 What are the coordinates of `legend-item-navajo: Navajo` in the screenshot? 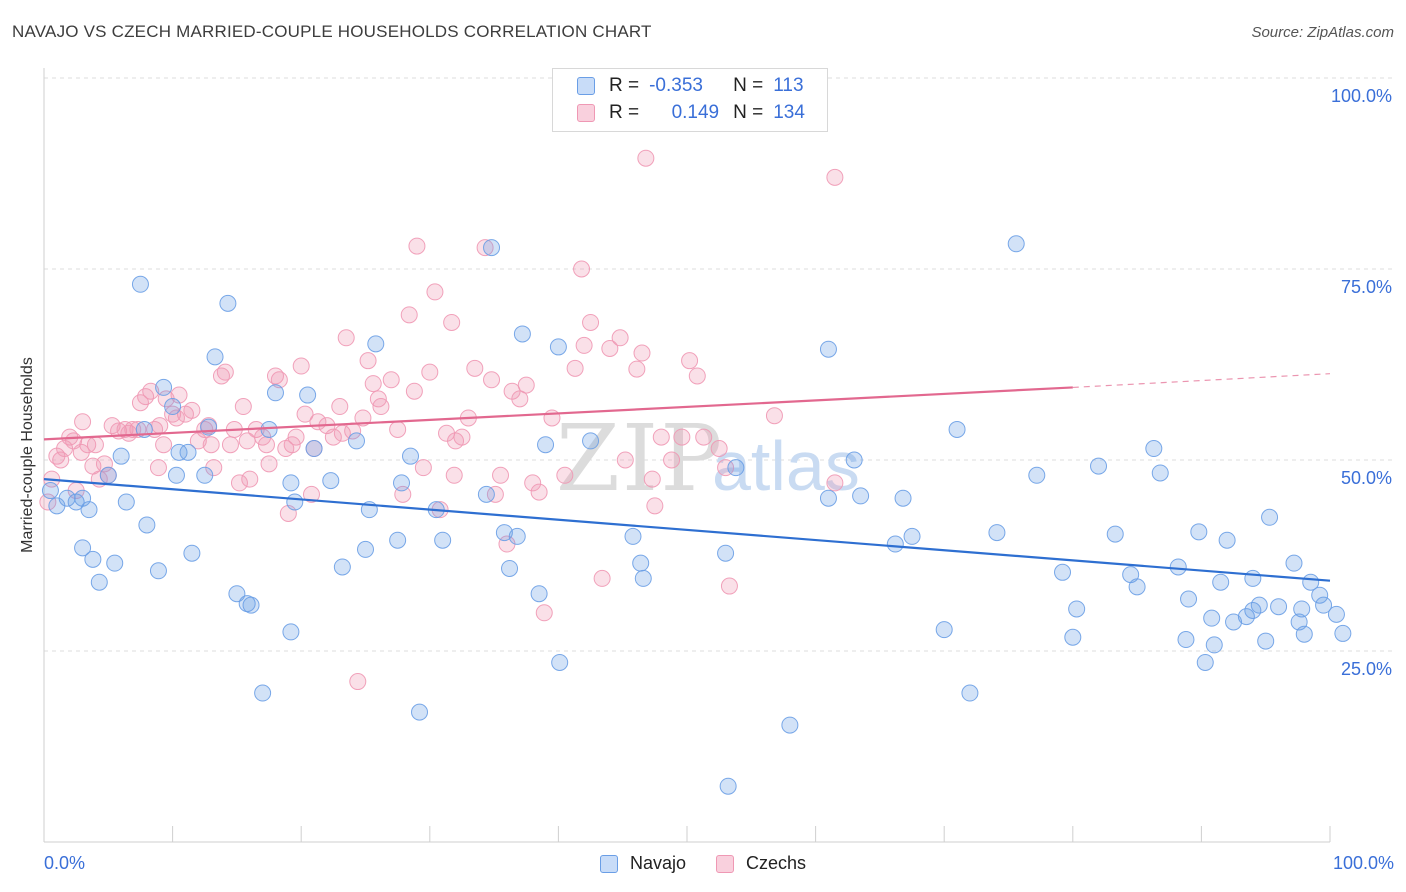 It's located at (642, 863).